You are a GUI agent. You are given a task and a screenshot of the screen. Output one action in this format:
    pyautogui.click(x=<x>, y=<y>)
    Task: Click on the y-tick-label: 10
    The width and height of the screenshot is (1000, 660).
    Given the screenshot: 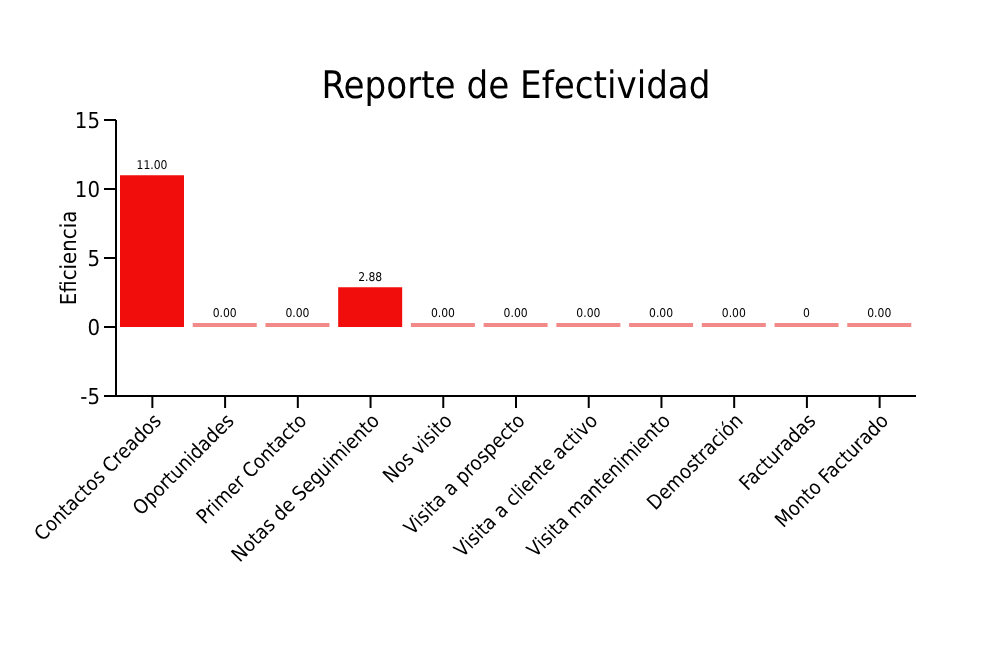 What is the action you would take?
    pyautogui.click(x=87, y=189)
    